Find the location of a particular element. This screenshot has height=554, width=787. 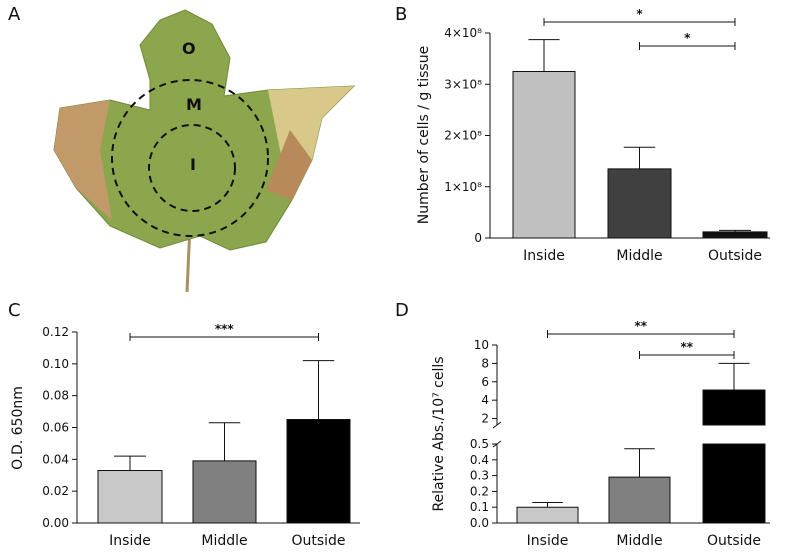

y-tick-label: 0.3 is located at coordinates (479, 476).